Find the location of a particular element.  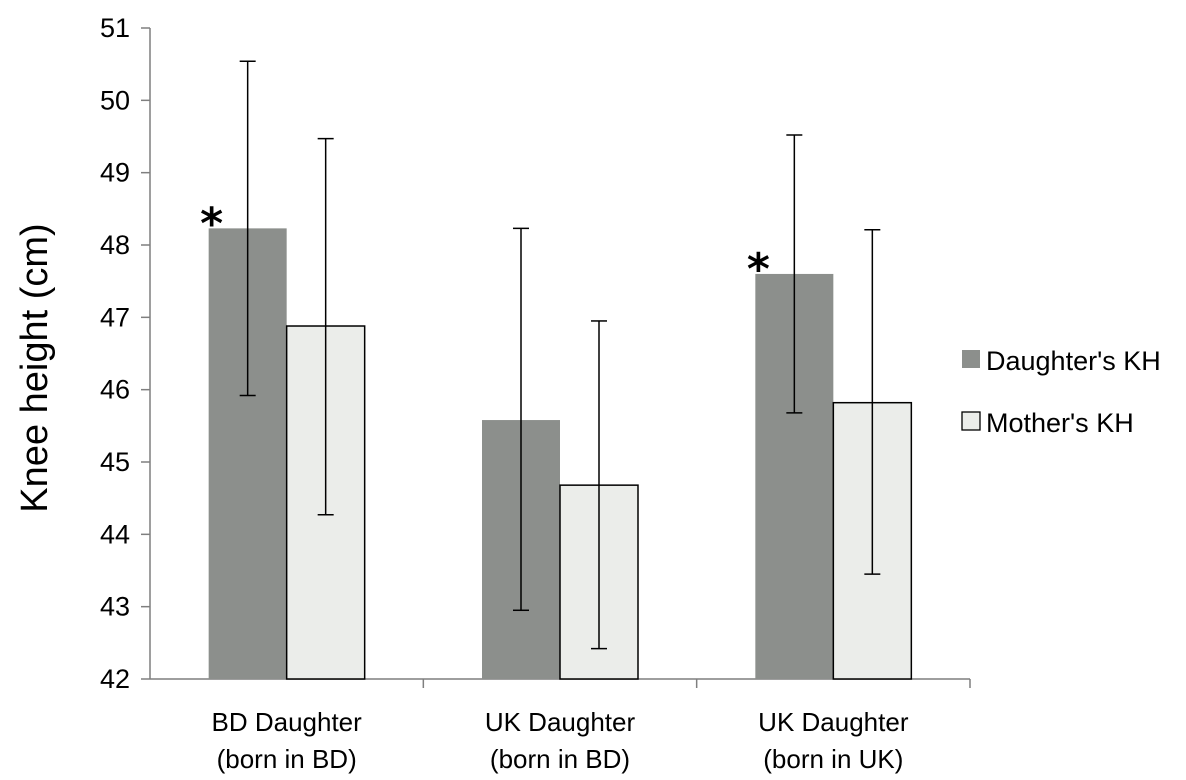

x-category-label: (born in UK) is located at coordinates (833, 759).